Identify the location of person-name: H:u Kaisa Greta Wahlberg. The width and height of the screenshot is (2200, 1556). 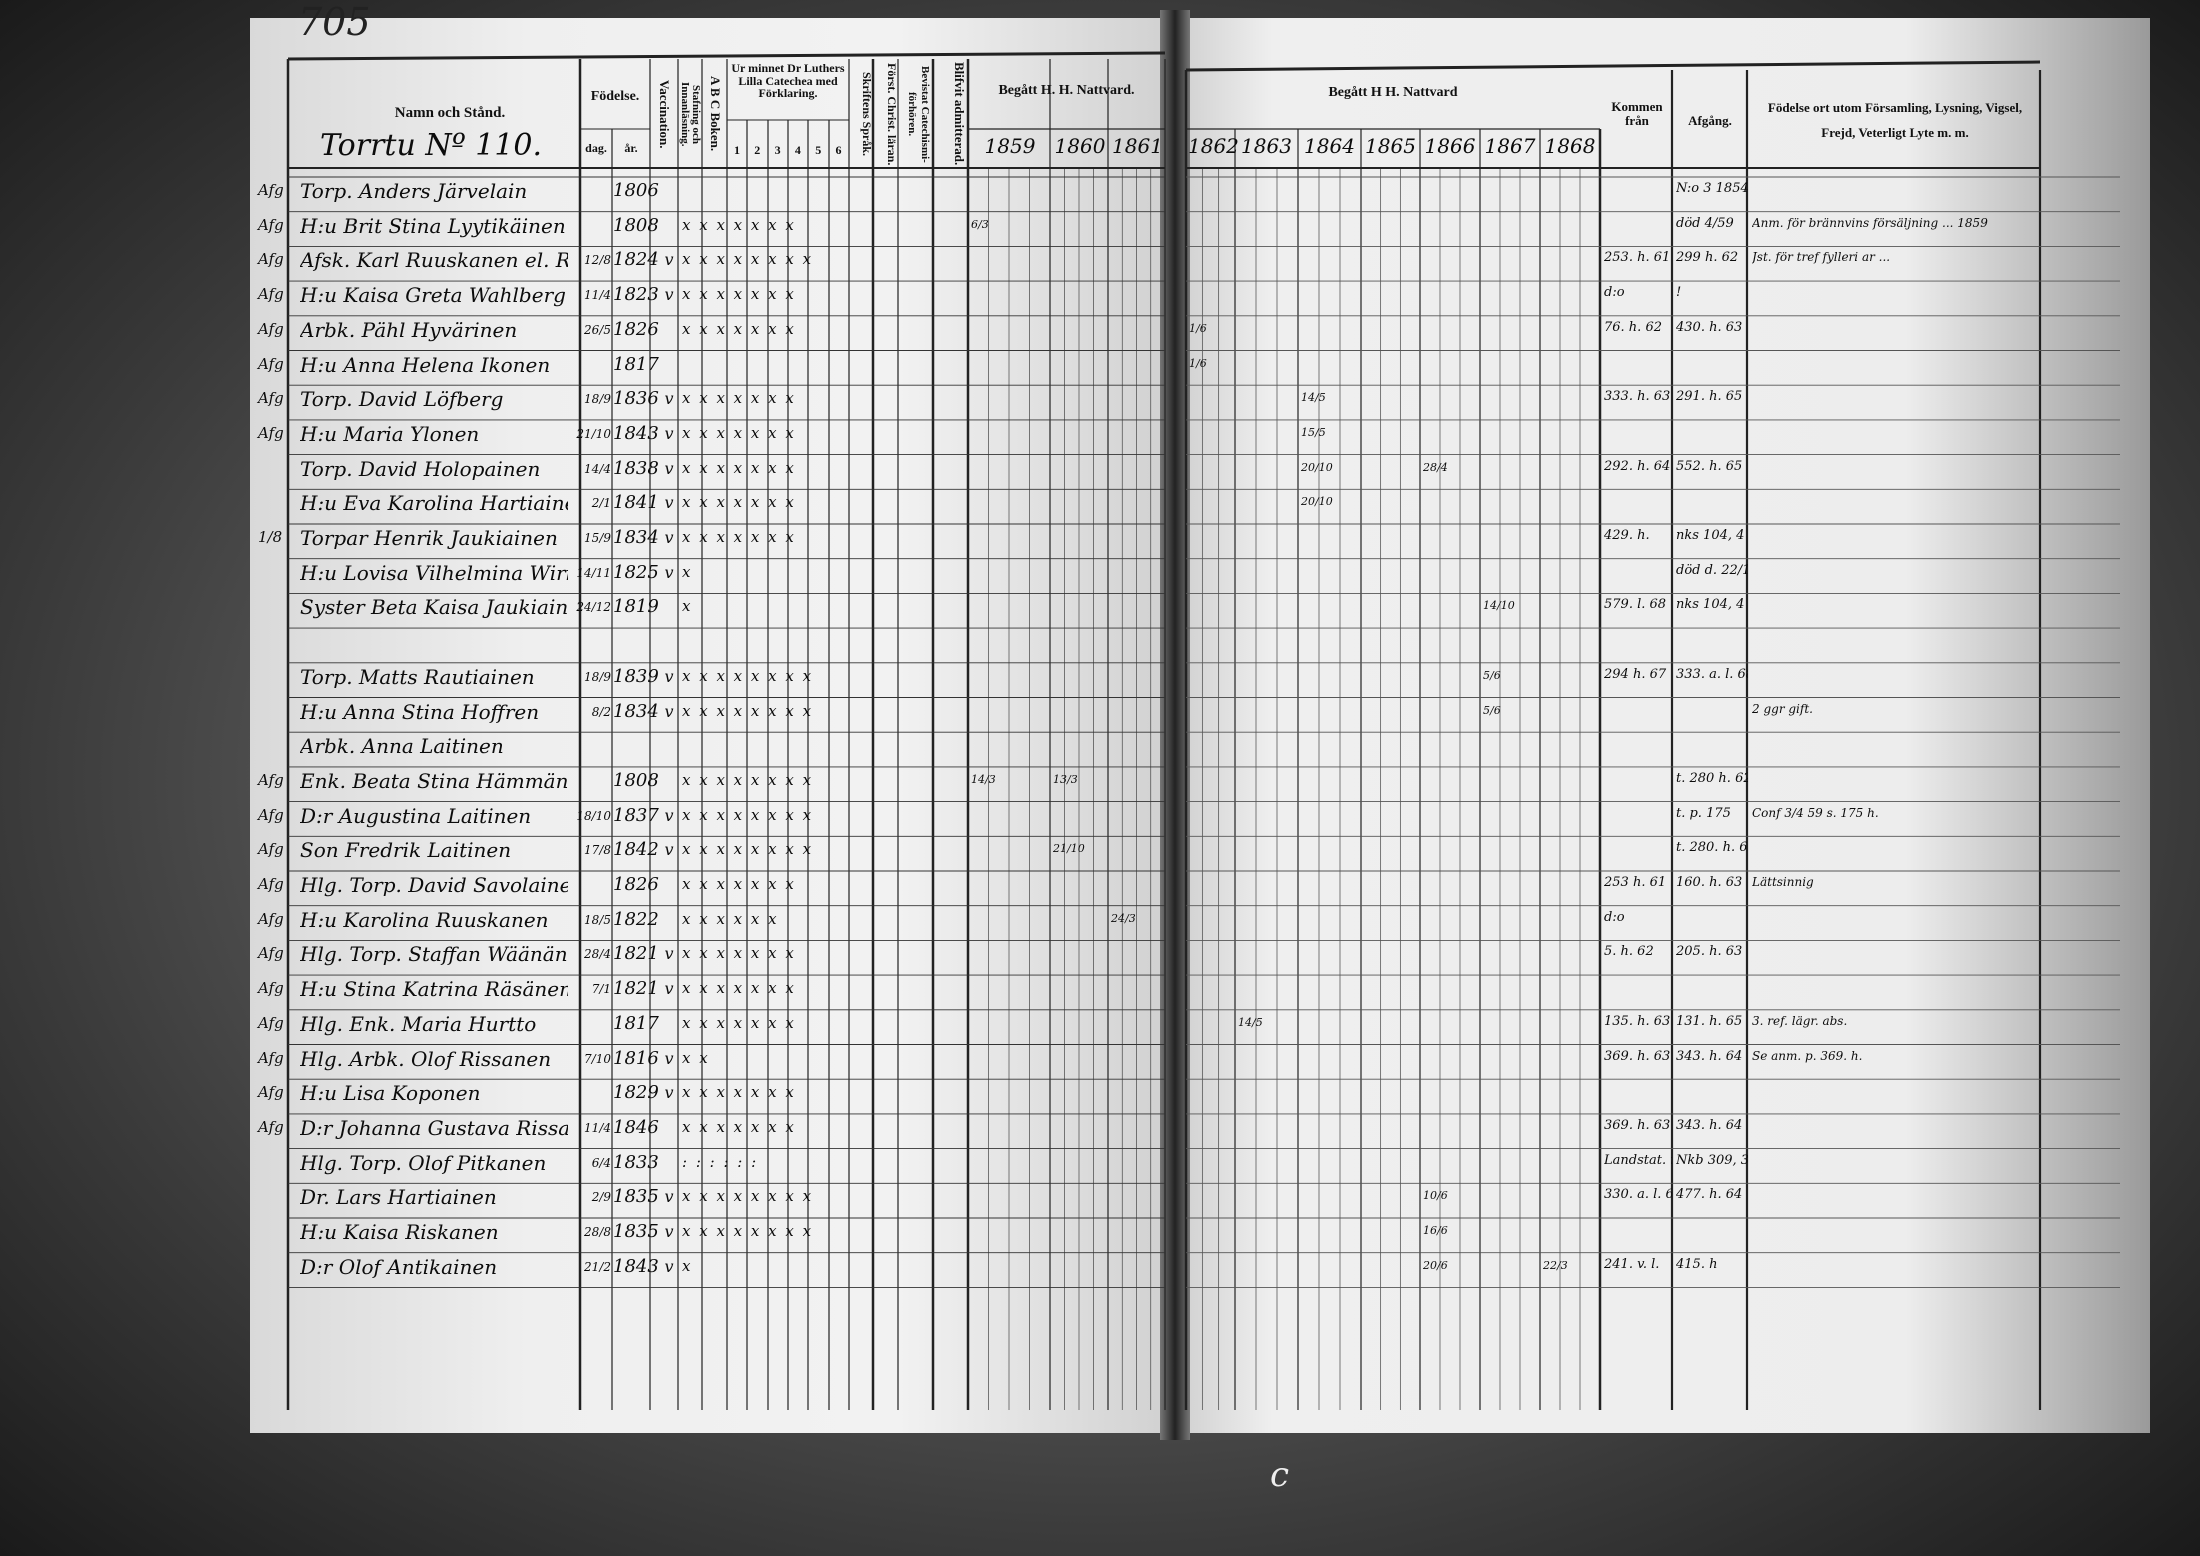
(433, 295).